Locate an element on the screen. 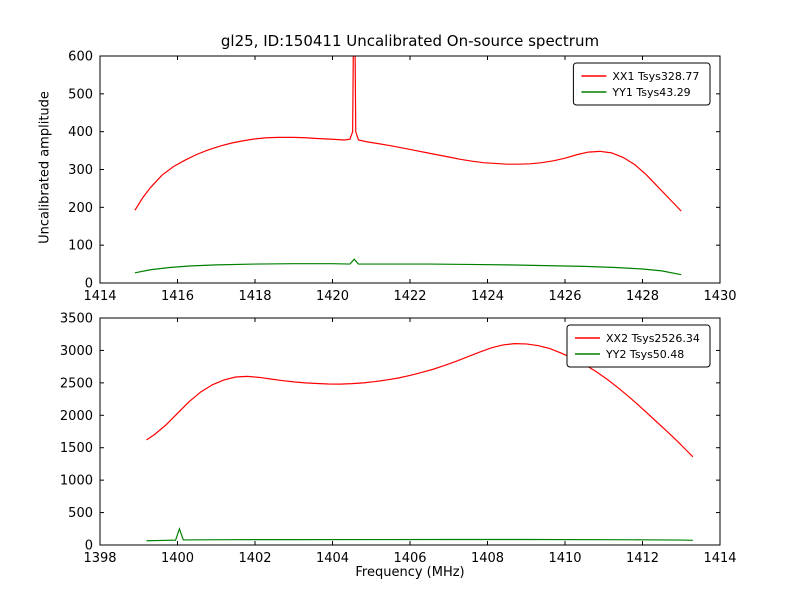 The height and width of the screenshot is (600, 800). x-tick-label: 1430 is located at coordinates (719, 296).